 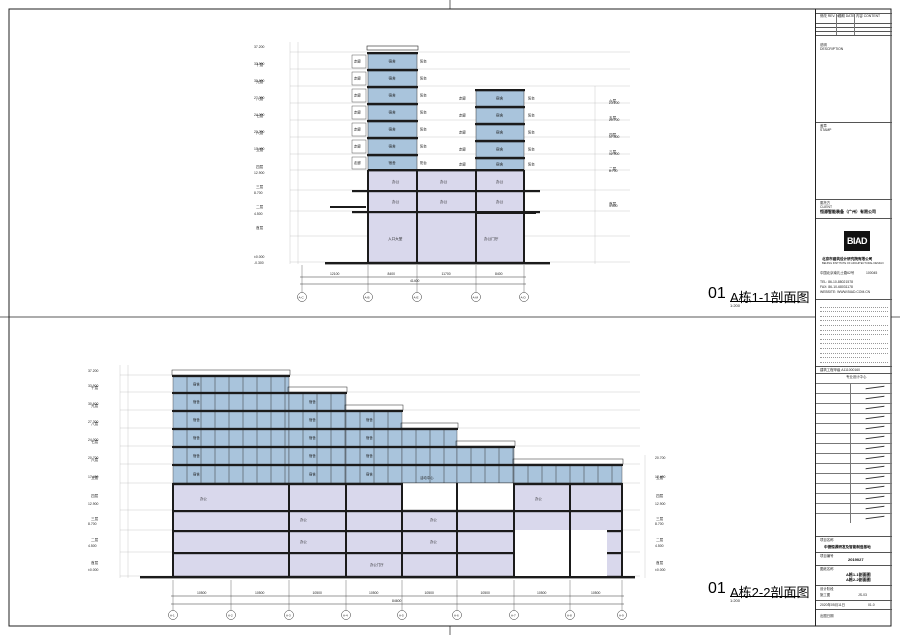 I want to click on elevation-label: 8.700, so click(x=92, y=524).